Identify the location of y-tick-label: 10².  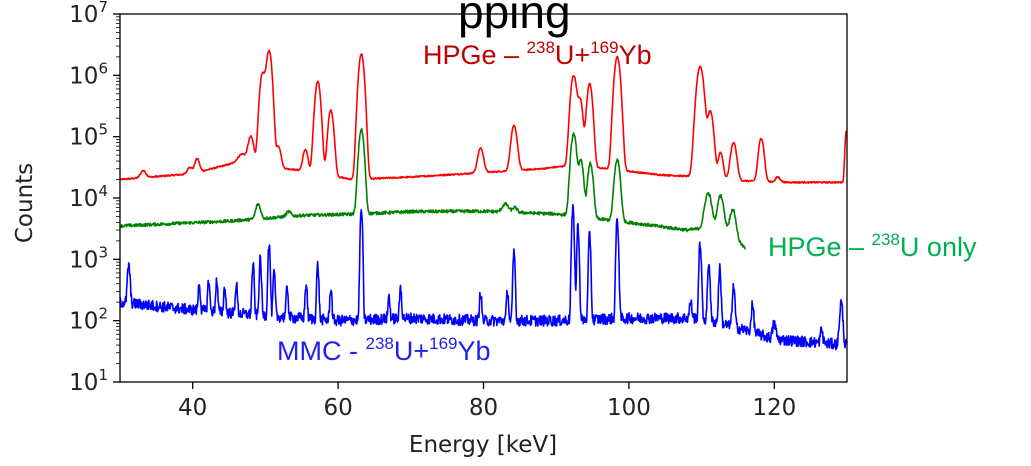
(88, 320).